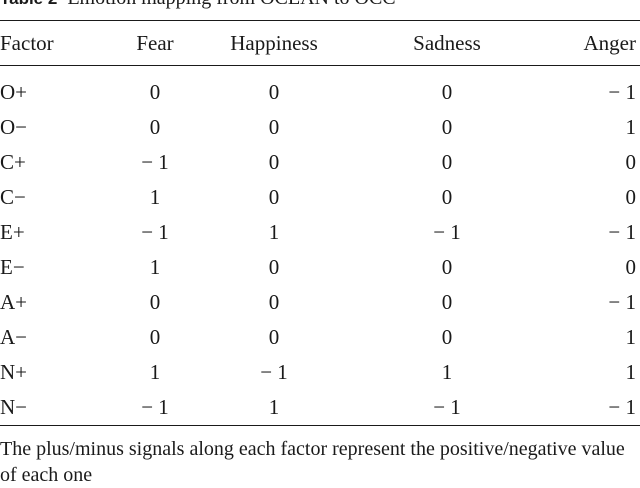 Image resolution: width=640 pixels, height=488 pixels. I want to click on cell-factor: E−, so click(12, 267).